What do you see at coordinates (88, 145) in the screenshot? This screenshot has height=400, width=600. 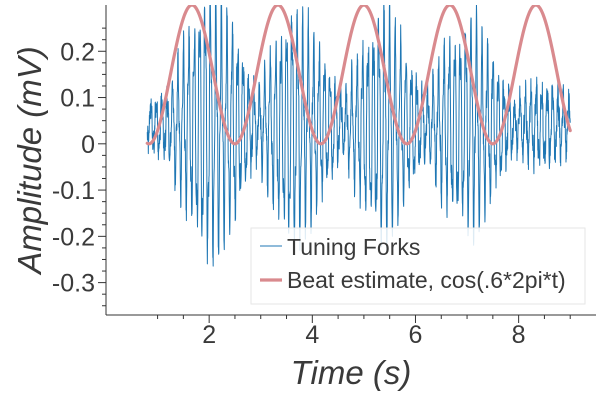 I see `y-tick-label: 0` at bounding box center [88, 145].